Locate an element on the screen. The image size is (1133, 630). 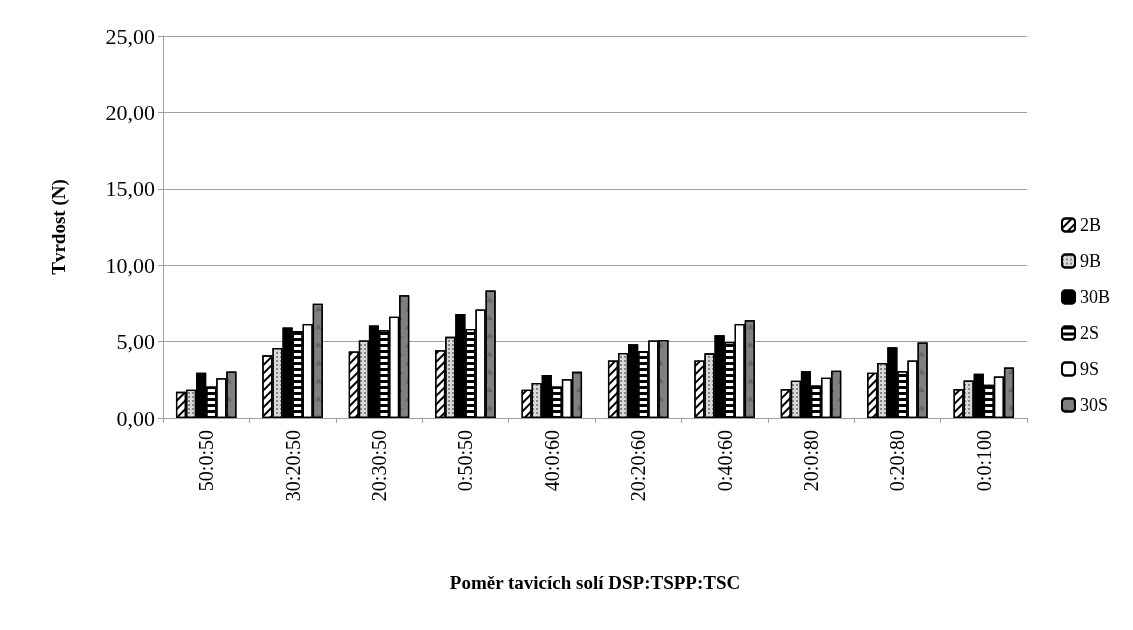
legend-label: 30S is located at coordinates (1094, 405).